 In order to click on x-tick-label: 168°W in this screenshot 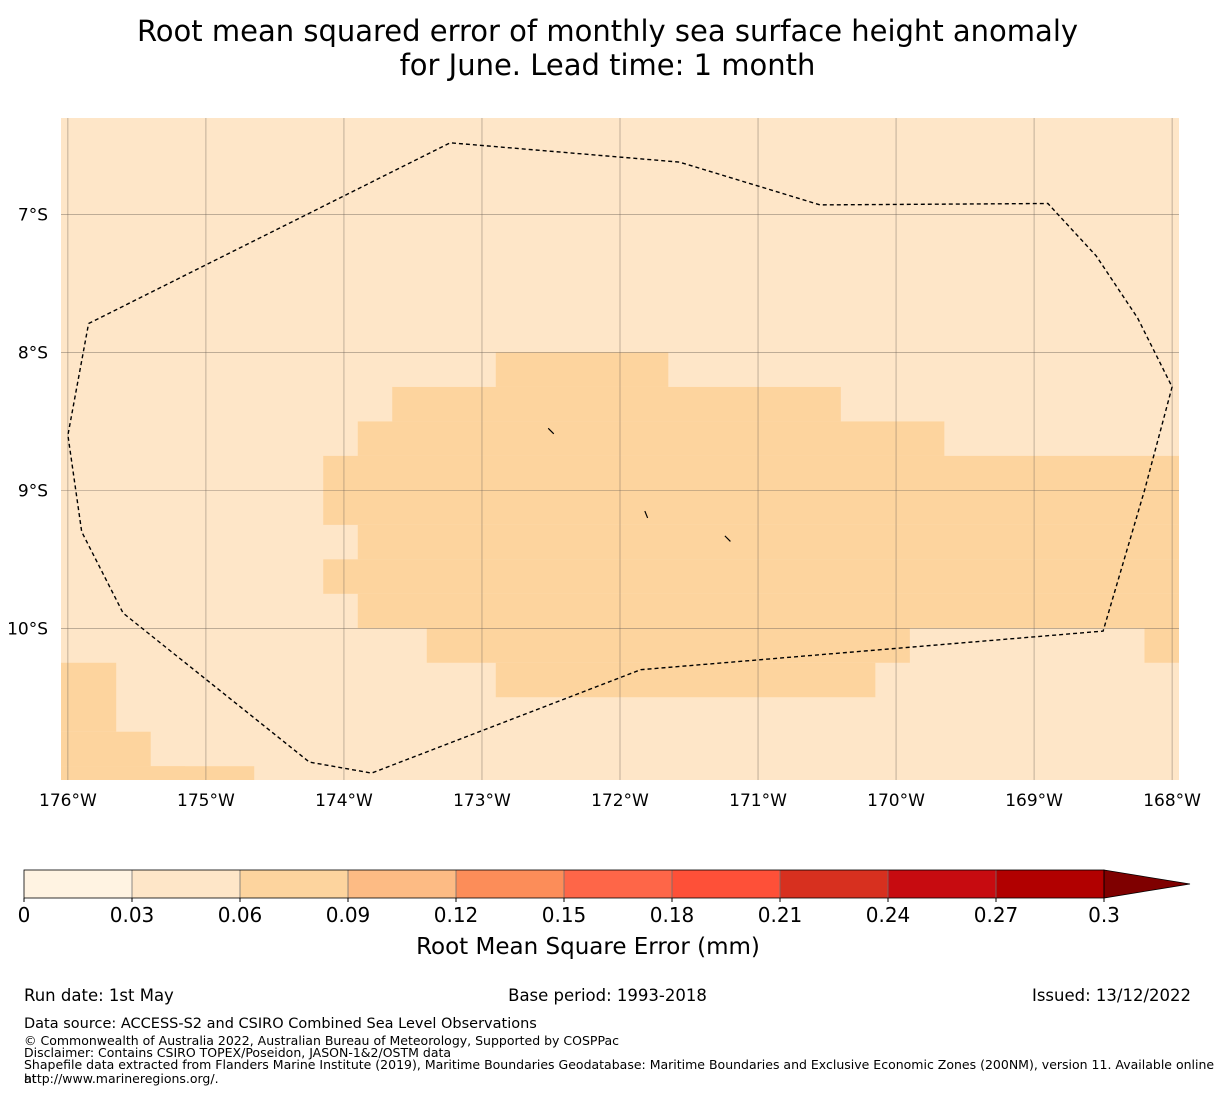, I will do `click(1172, 801)`.